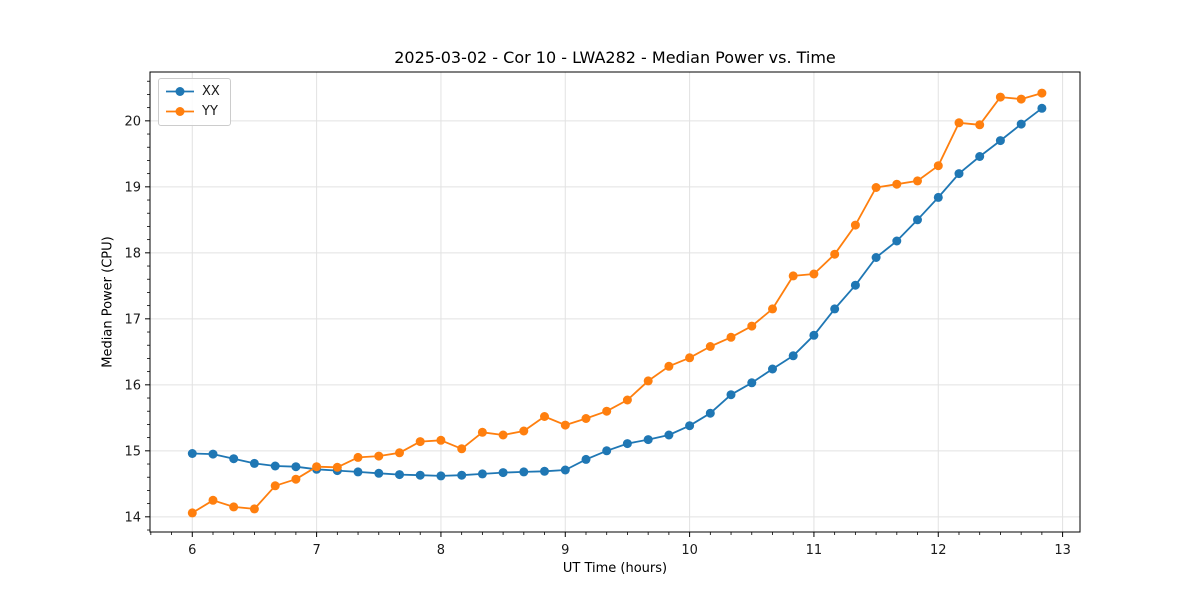 The height and width of the screenshot is (600, 1200). Describe the element at coordinates (615, 568) in the screenshot. I see `x-axis-label: UT Time (hours)` at that location.